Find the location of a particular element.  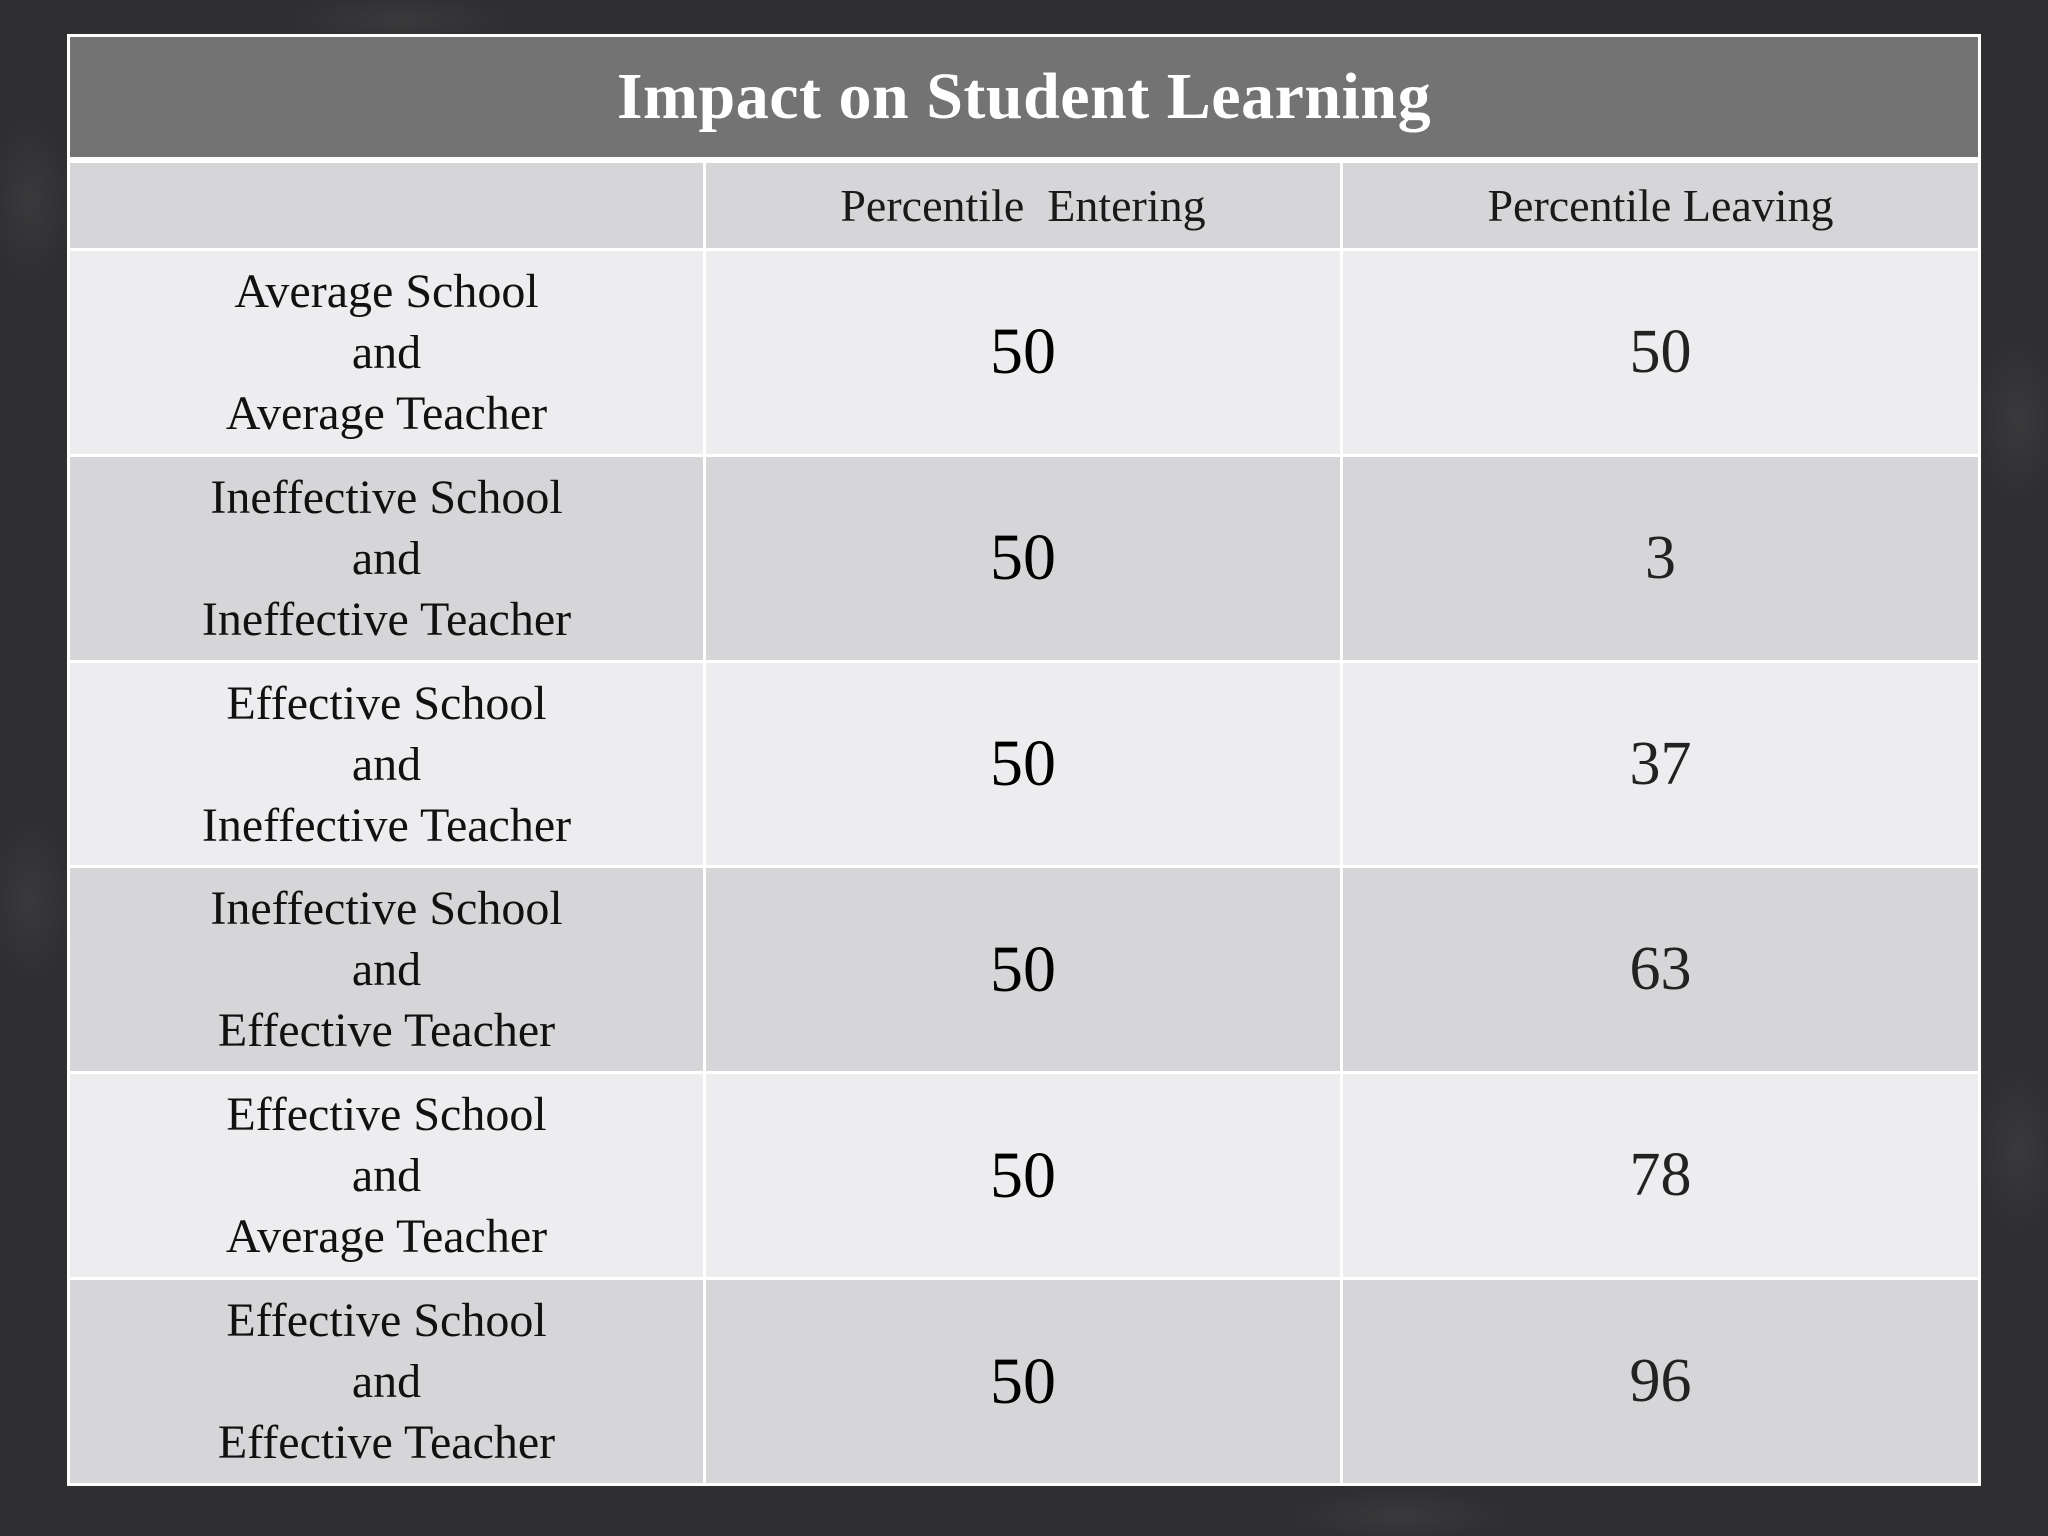

leaving-value: 37 is located at coordinates (1660, 763).